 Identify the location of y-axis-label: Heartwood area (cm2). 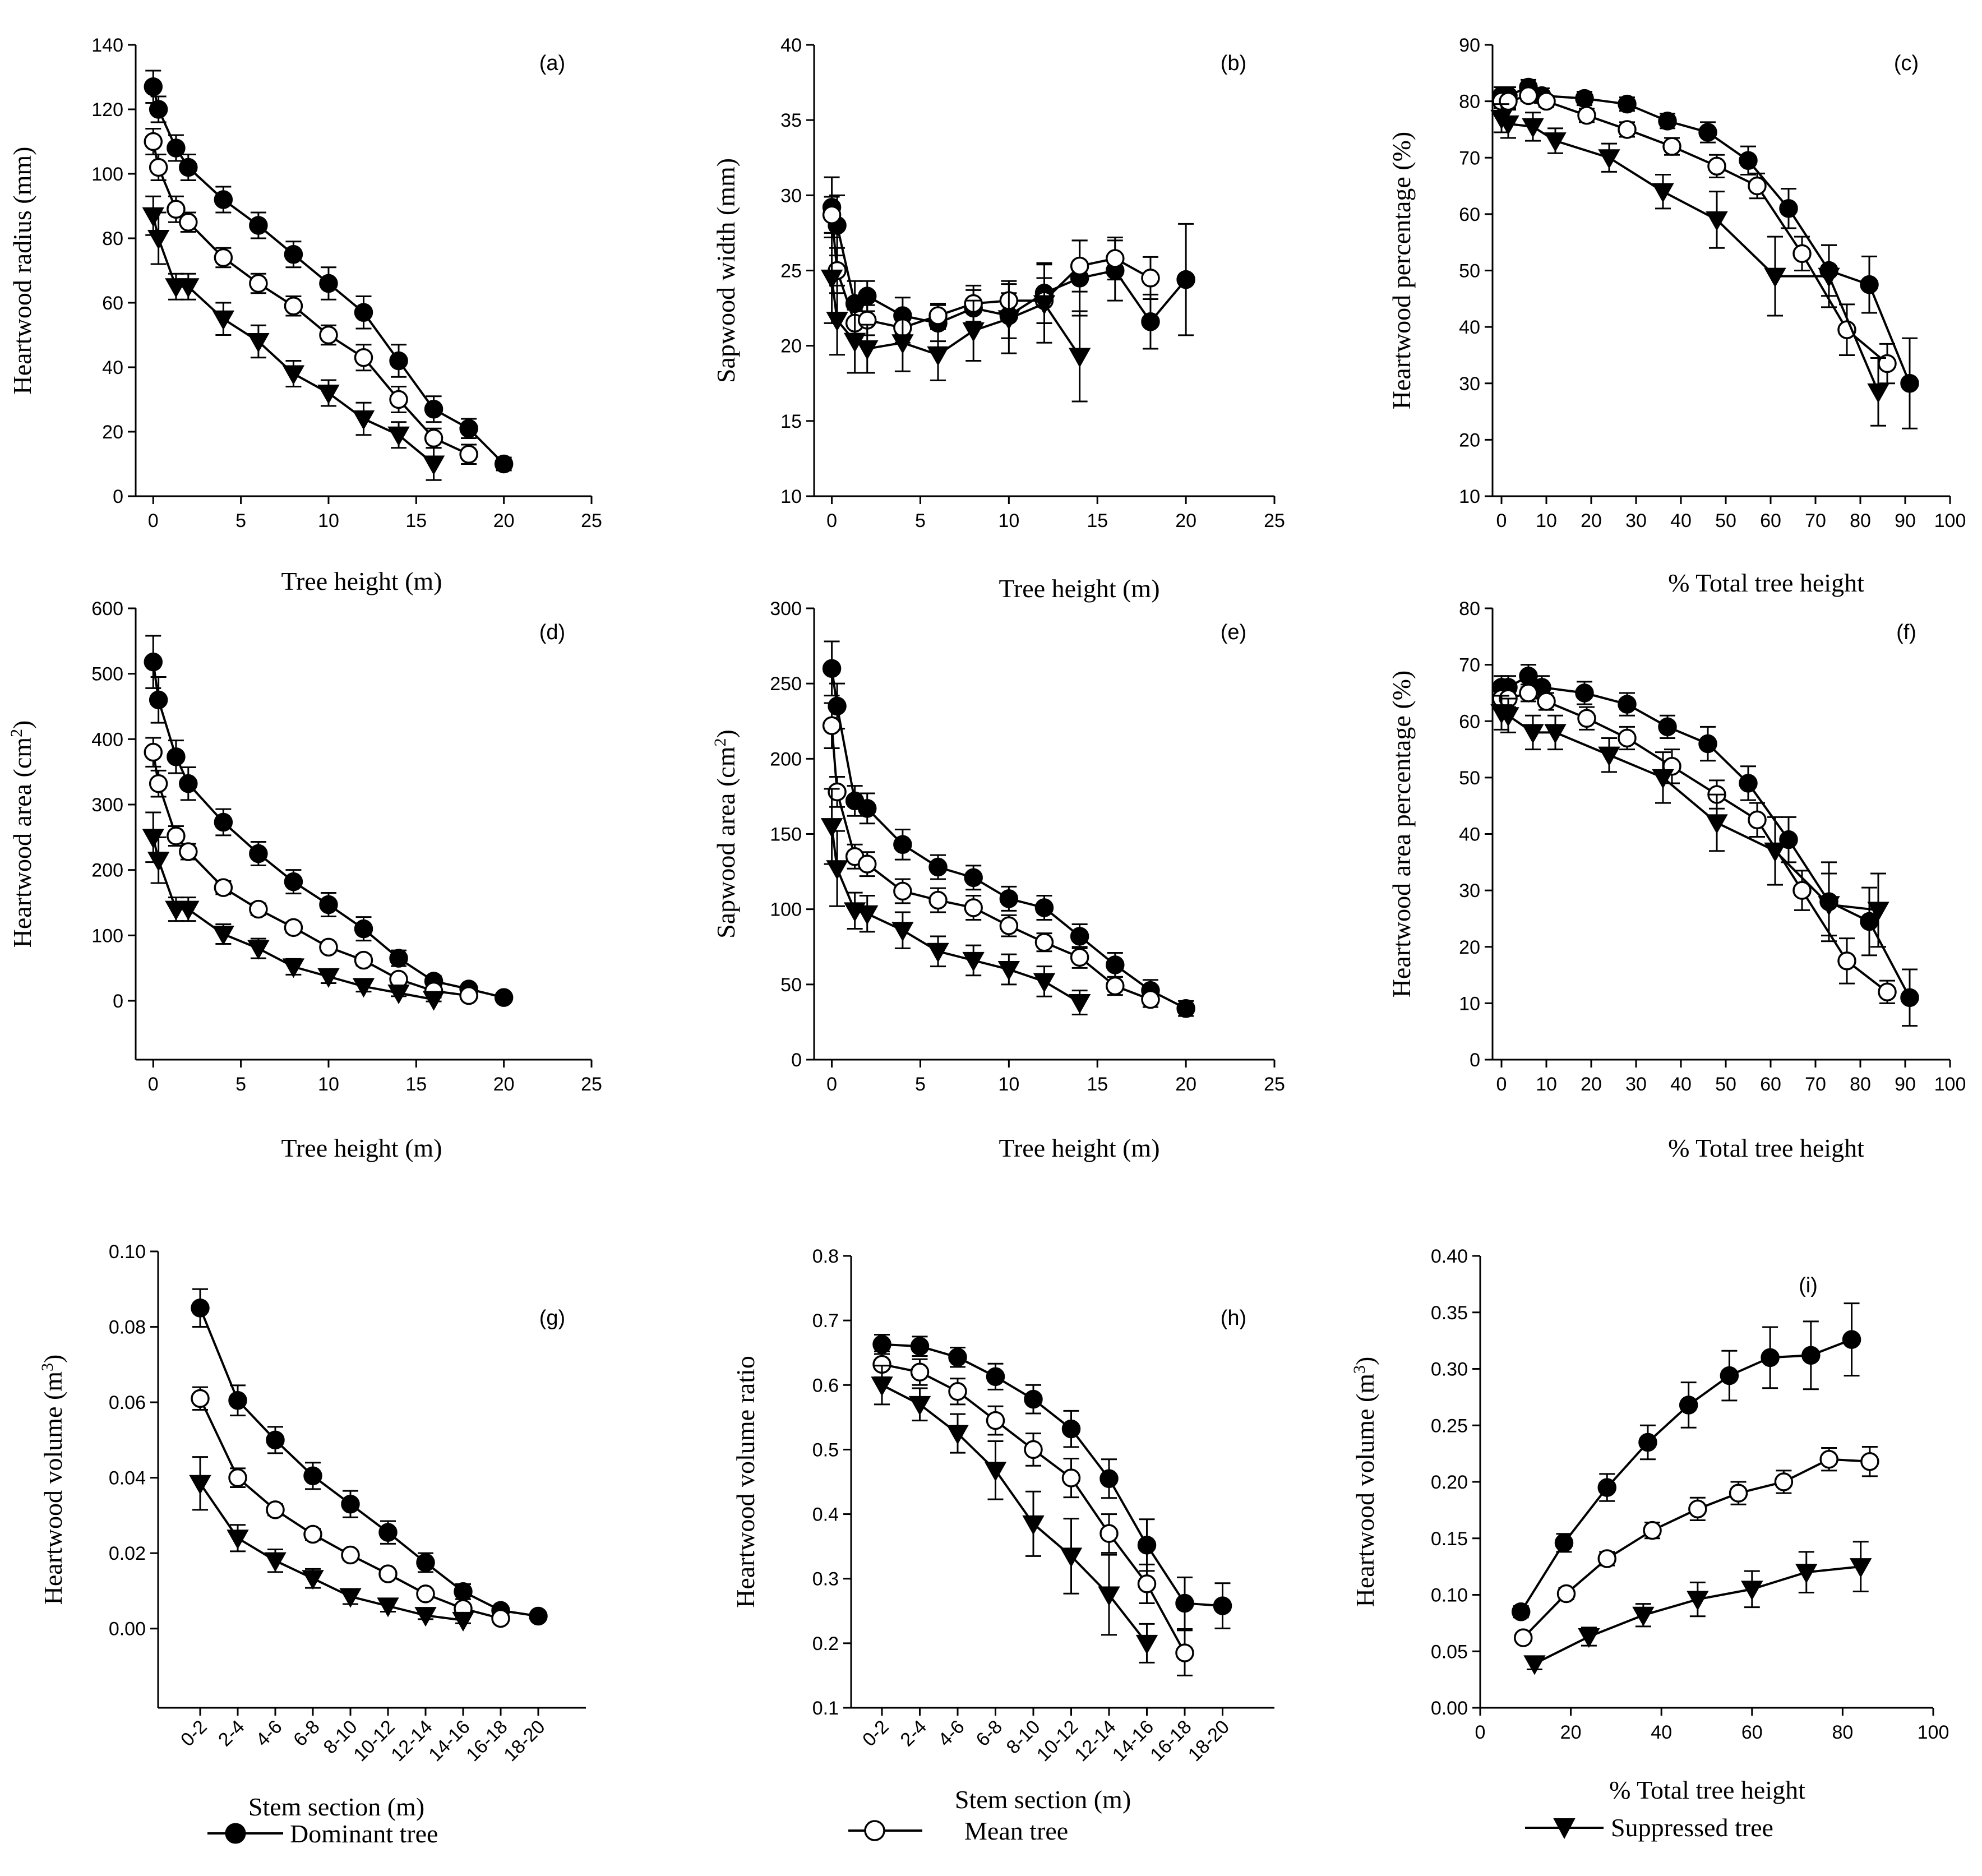
(21, 834).